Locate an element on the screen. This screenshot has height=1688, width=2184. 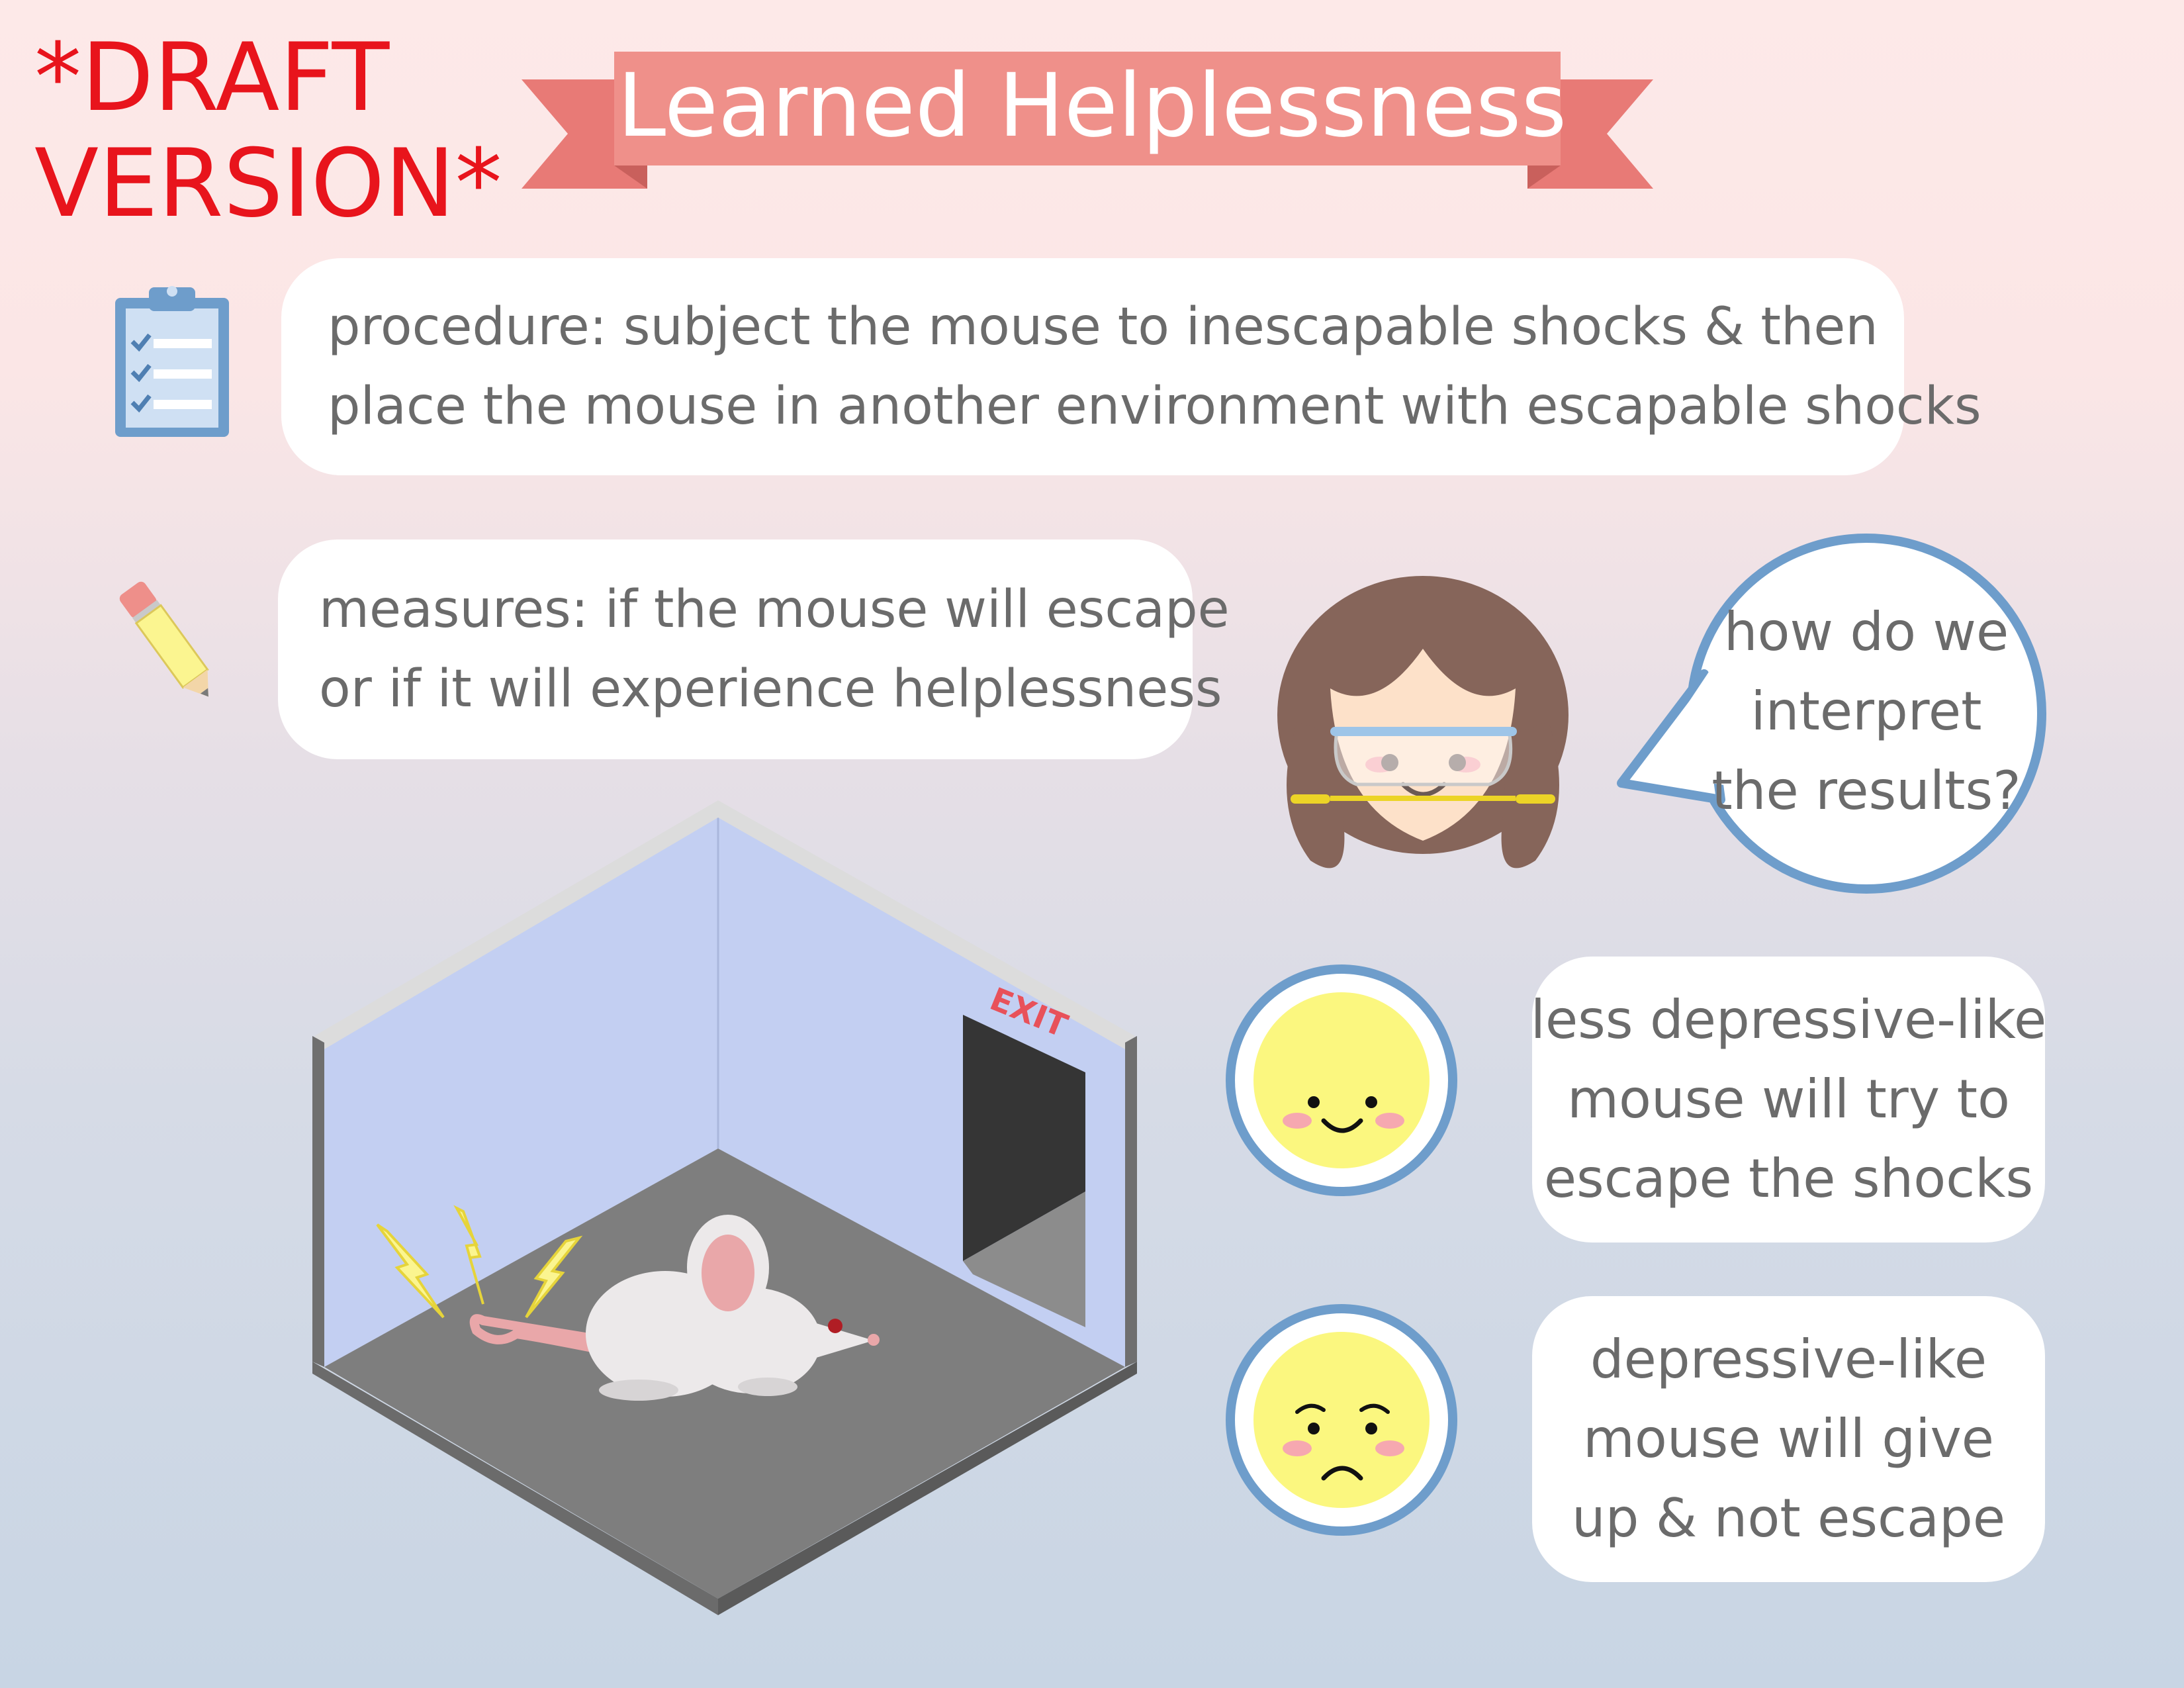
question-line-1: how do we is located at coordinates (1866, 632).